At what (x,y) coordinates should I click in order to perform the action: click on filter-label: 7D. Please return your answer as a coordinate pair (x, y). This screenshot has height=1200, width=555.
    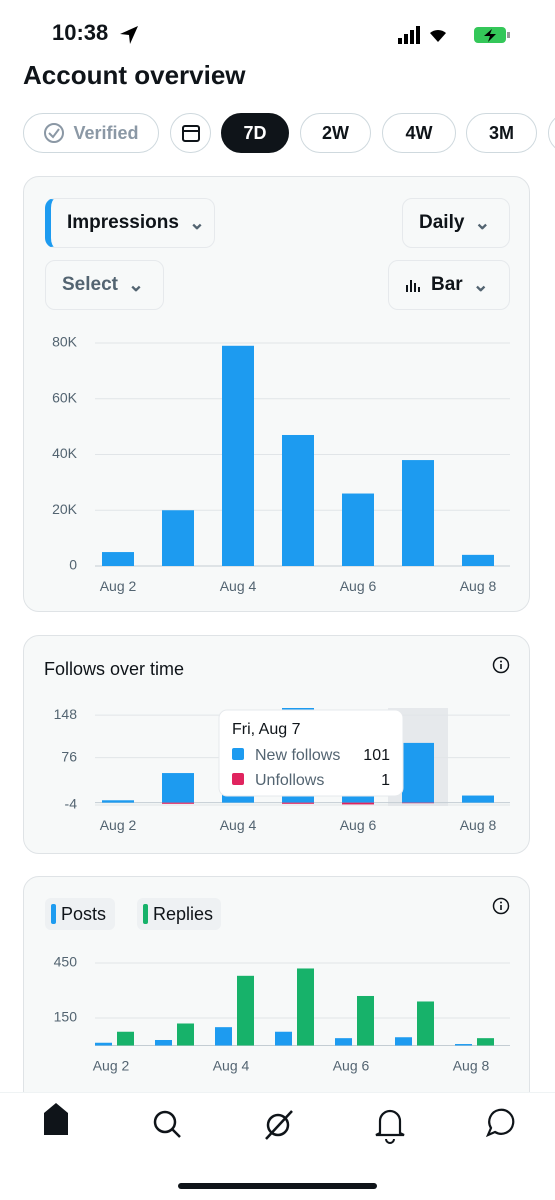
    Looking at the image, I should click on (255, 132).